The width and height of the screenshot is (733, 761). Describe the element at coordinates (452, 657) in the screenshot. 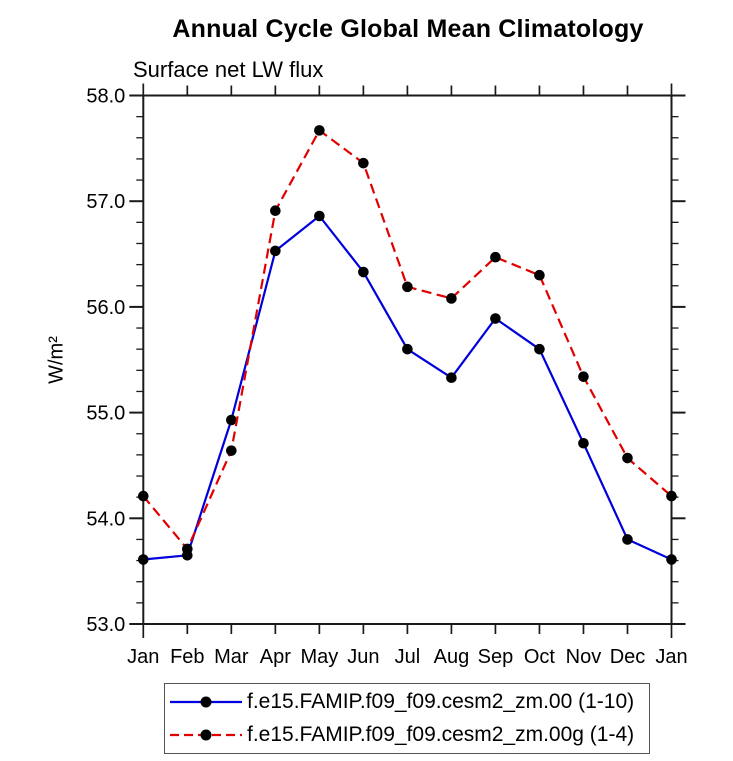

I see `x-tick-label: Aug` at that location.